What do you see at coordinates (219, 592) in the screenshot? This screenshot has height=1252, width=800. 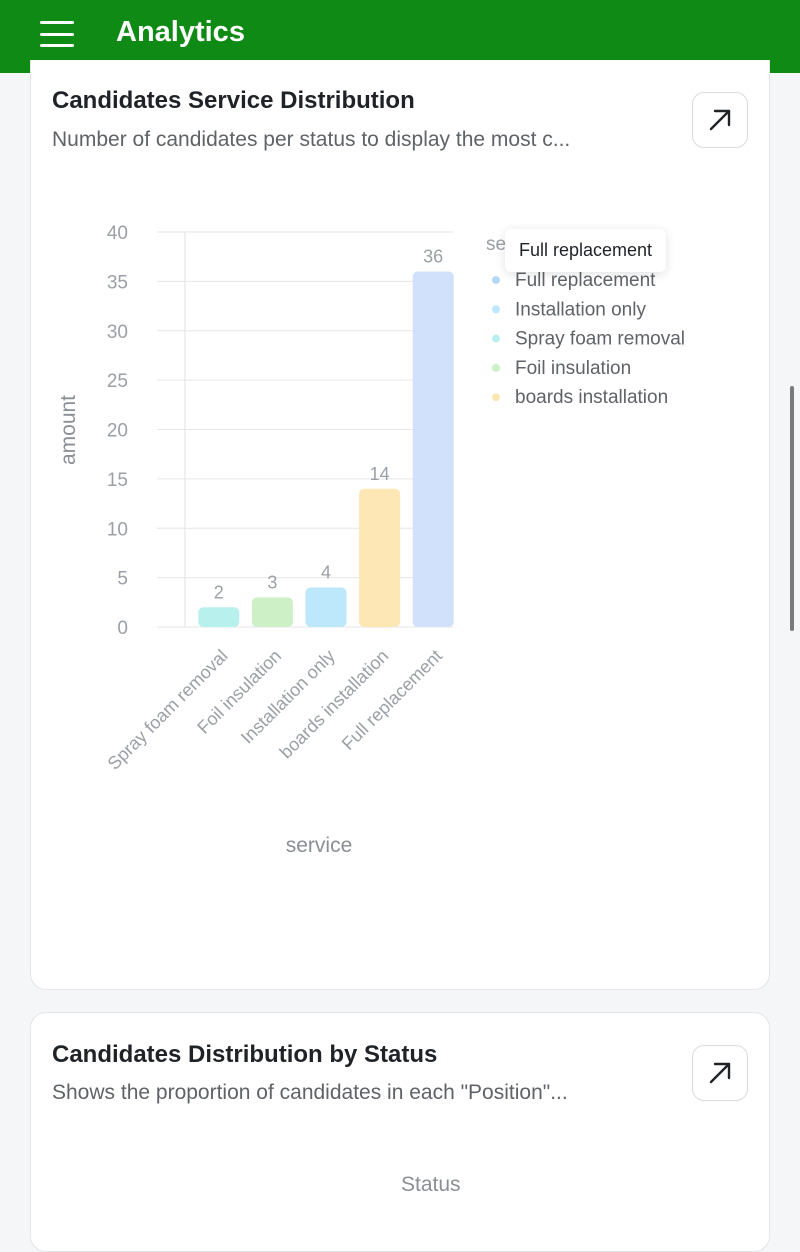 I see `bar-value-label: 2` at bounding box center [219, 592].